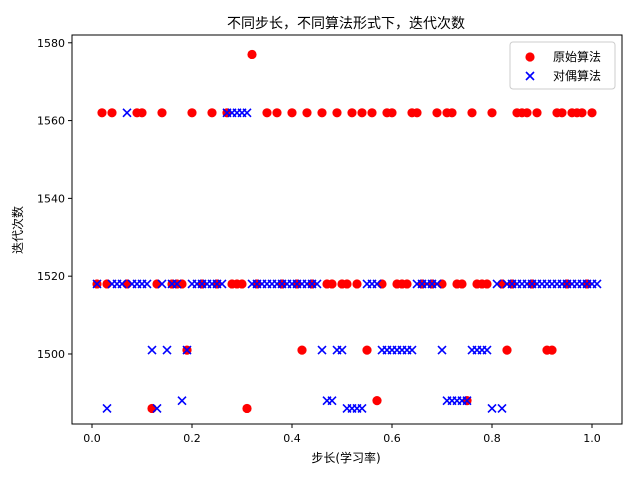 Image resolution: width=640 pixels, height=480 pixels. What do you see at coordinates (92, 438) in the screenshot?
I see `x-tick-label: 0.0` at bounding box center [92, 438].